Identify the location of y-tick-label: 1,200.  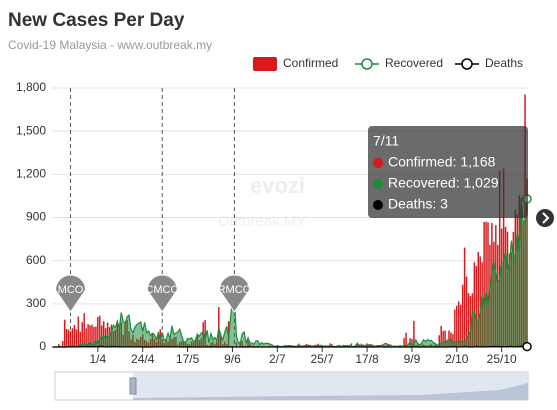
(31, 174).